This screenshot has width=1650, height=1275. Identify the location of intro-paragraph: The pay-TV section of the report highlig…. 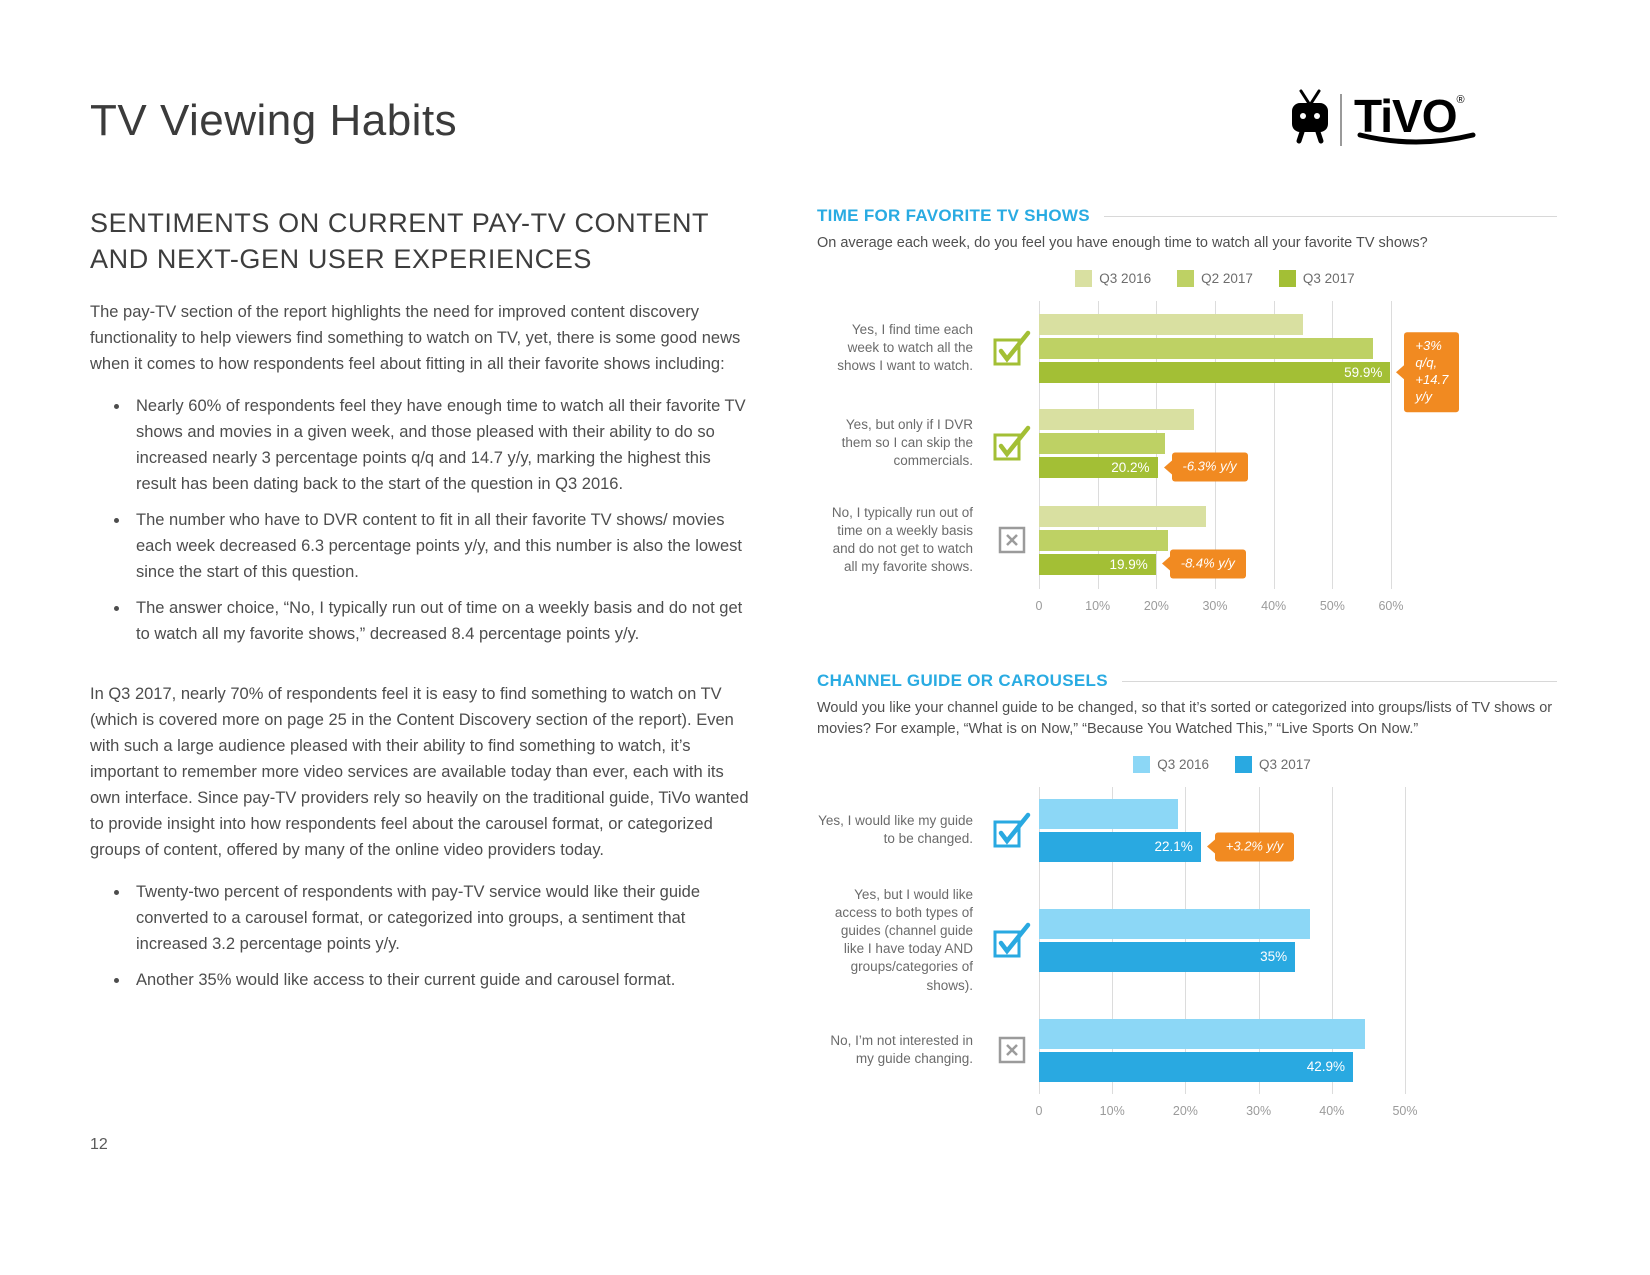
(415, 338).